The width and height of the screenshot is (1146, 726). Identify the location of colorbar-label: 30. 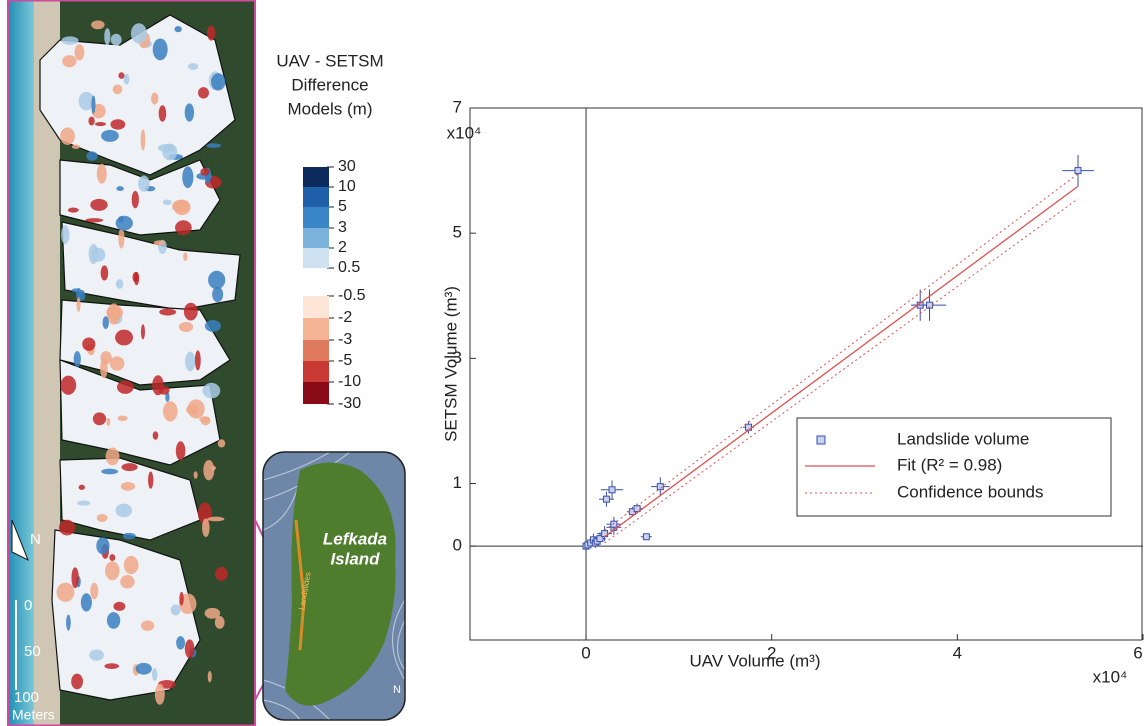
(347, 166).